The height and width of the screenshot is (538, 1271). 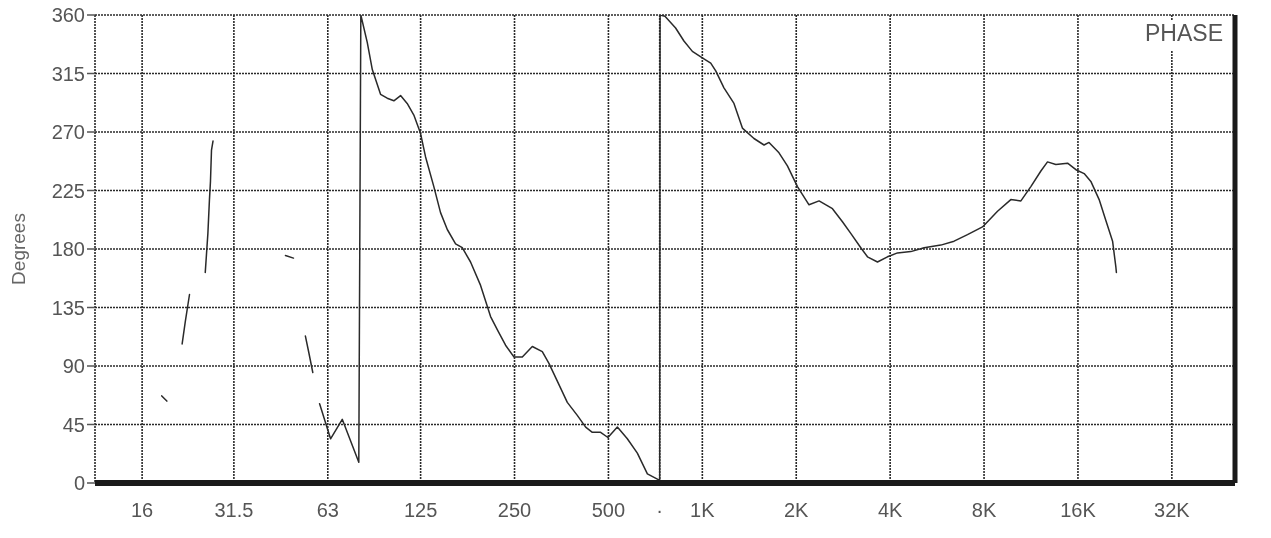 I want to click on x-tick-label: 4K, so click(x=890, y=510).